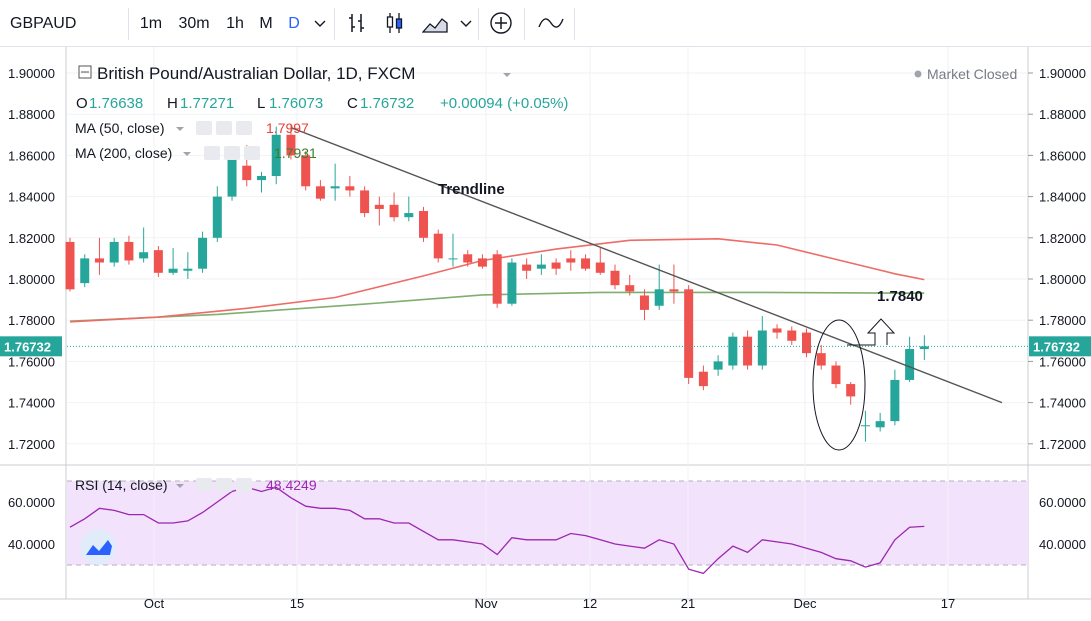 The height and width of the screenshot is (621, 1091). I want to click on chart-style-dropdown-button, so click(466, 23).